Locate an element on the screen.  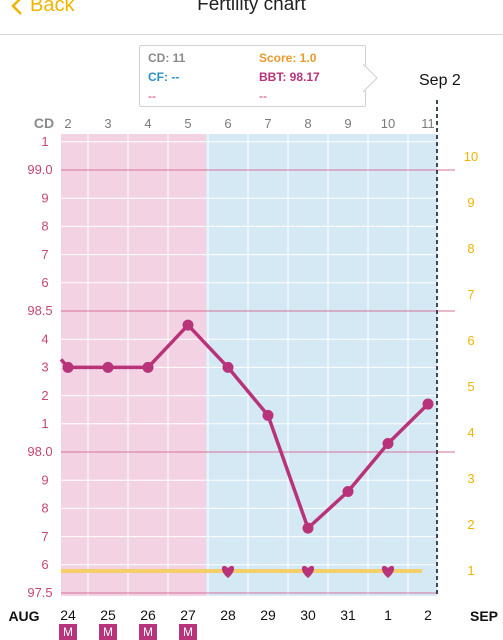
page-title: Fertility chart is located at coordinates (251, 7).